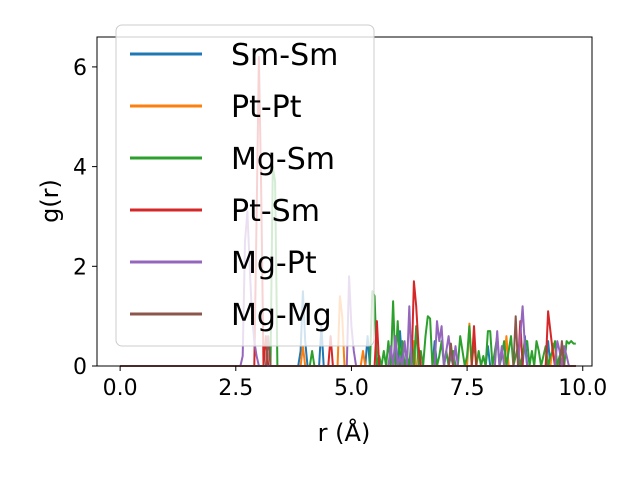 Image resolution: width=640 pixels, height=480 pixels. What do you see at coordinates (275, 211) in the screenshot?
I see `legend-label: Pt-Sm` at bounding box center [275, 211].